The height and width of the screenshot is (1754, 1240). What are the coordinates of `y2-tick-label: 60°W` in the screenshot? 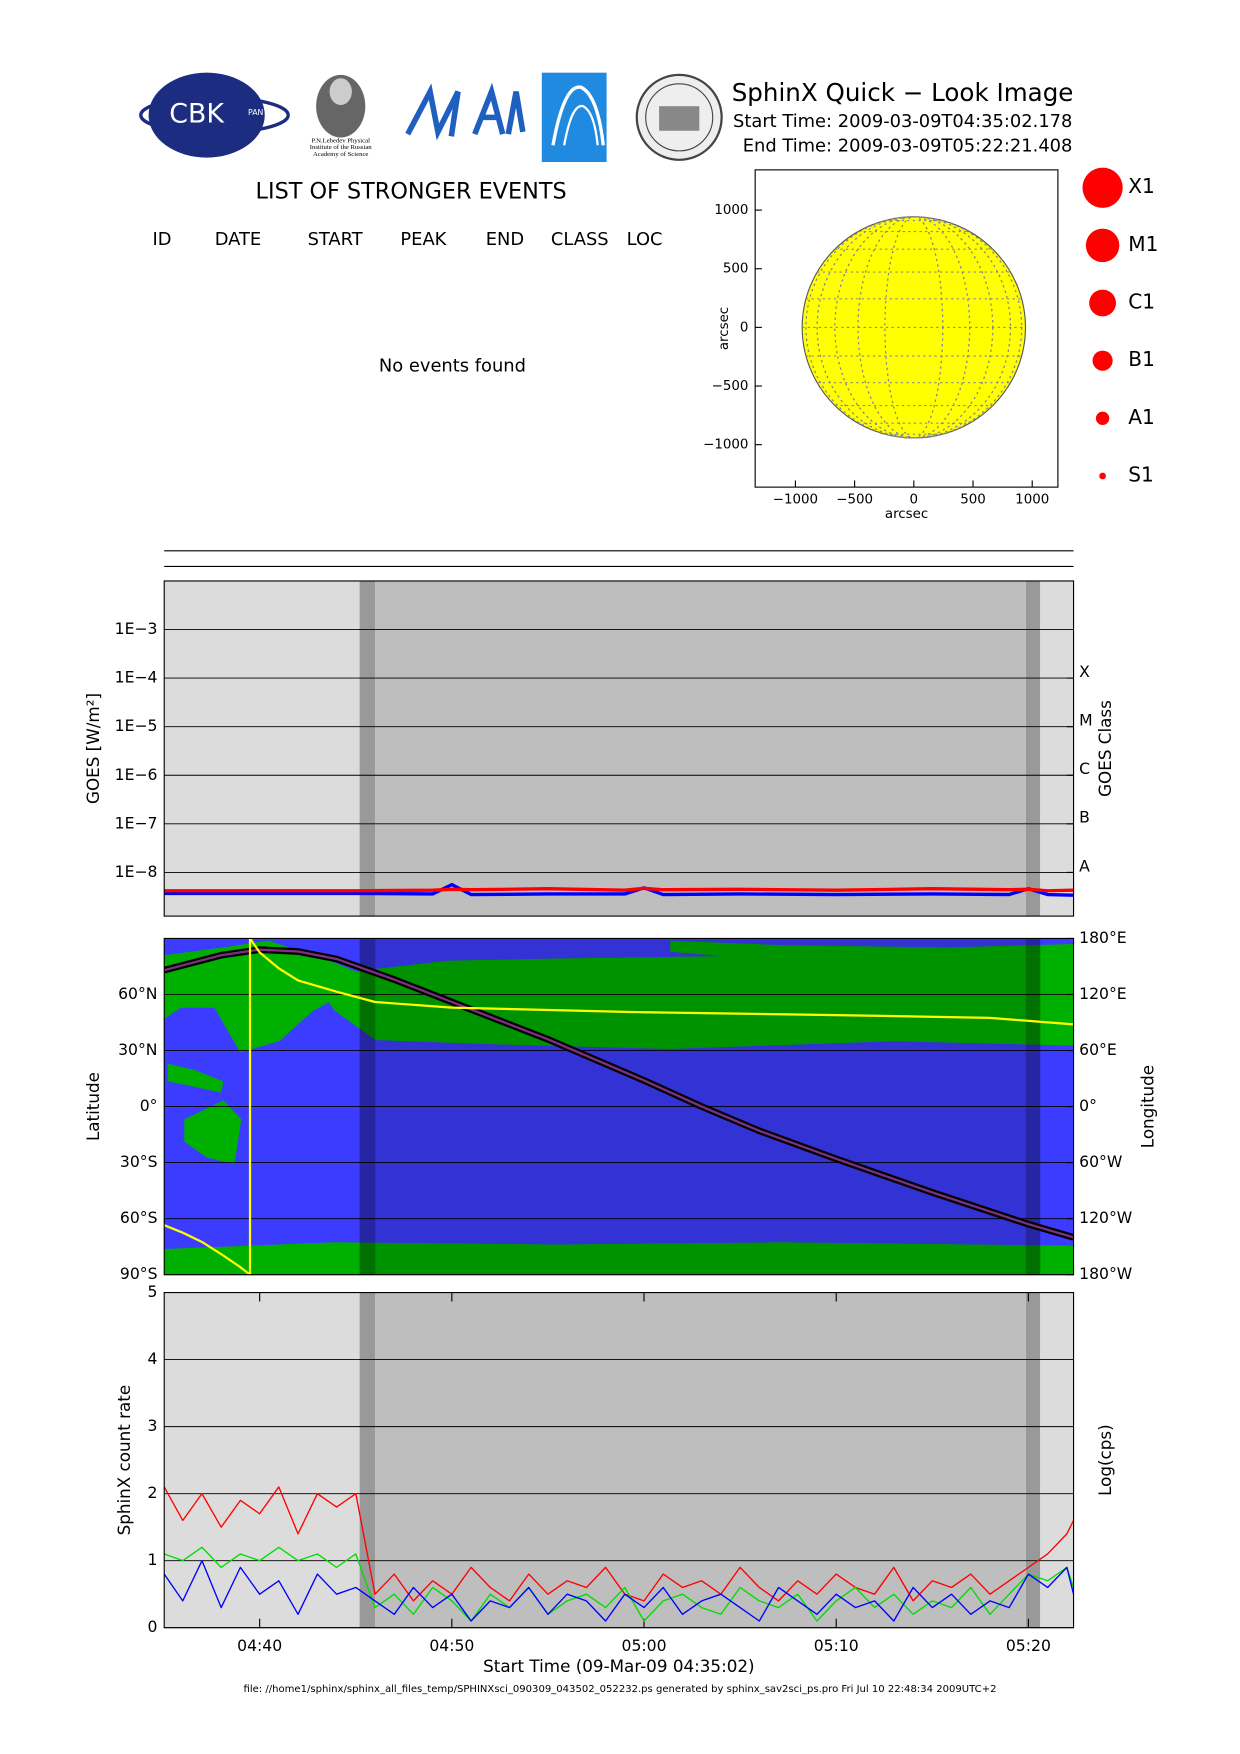 It's located at (1100, 1161).